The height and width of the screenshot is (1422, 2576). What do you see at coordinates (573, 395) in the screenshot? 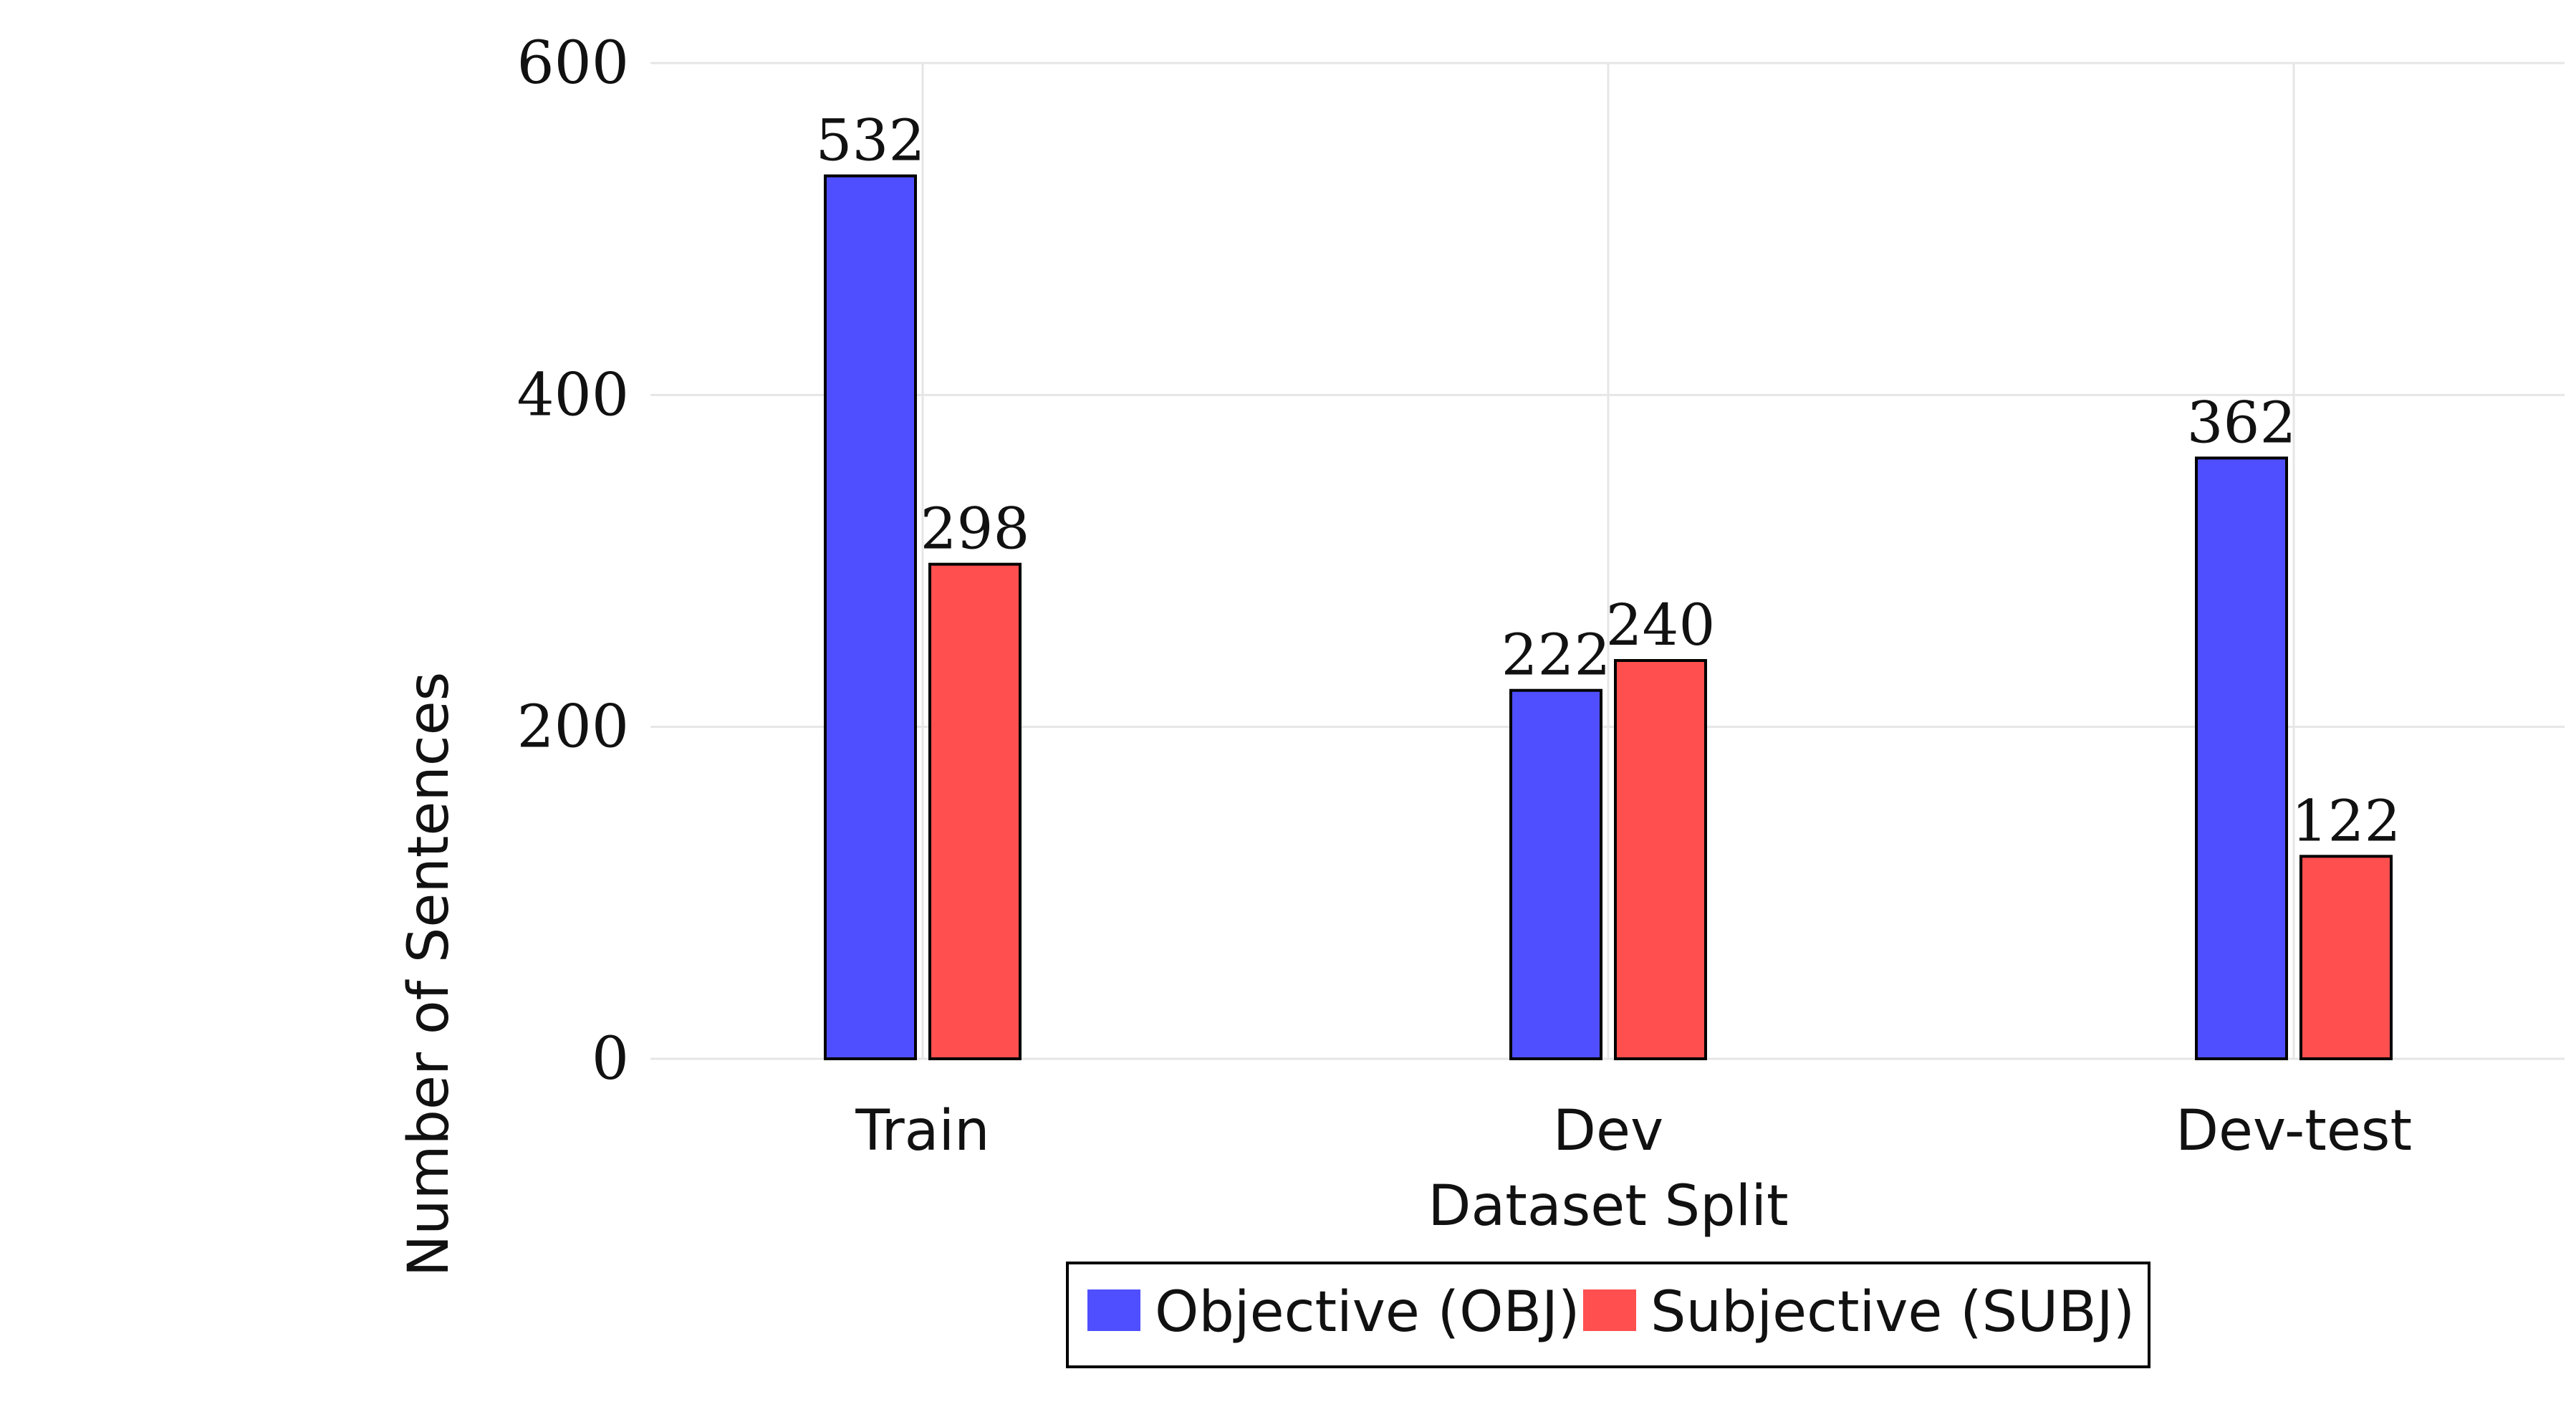
I see `y-tick-label-400: 400` at bounding box center [573, 395].